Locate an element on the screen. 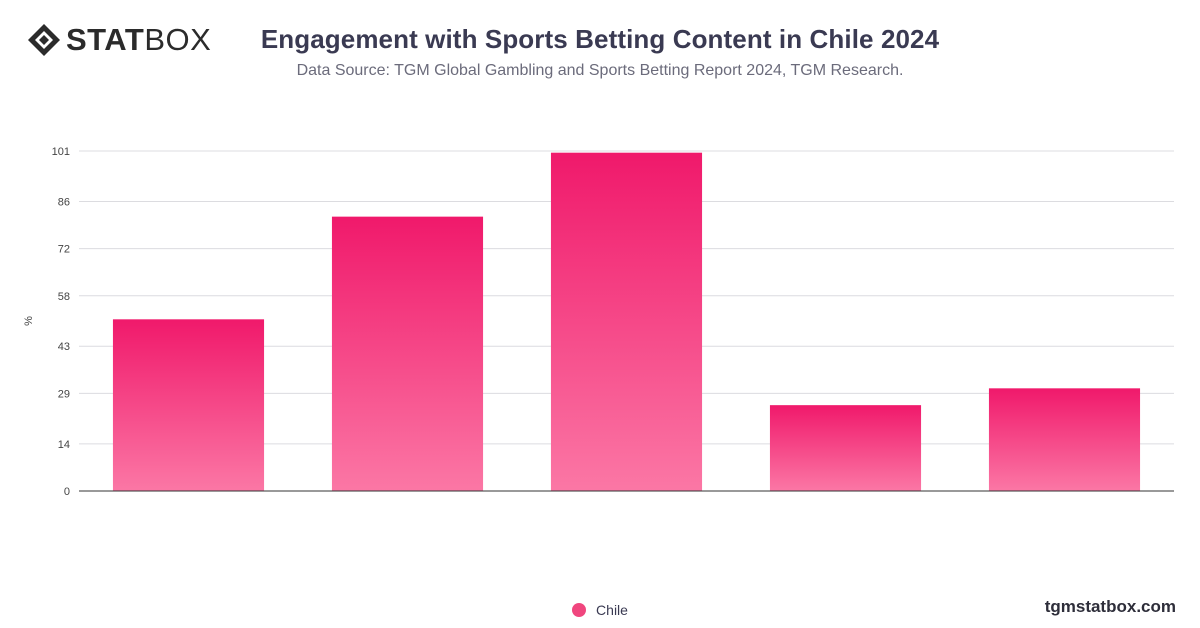 The image size is (1200, 628). statbox-logo: STATBOX is located at coordinates (118, 40).